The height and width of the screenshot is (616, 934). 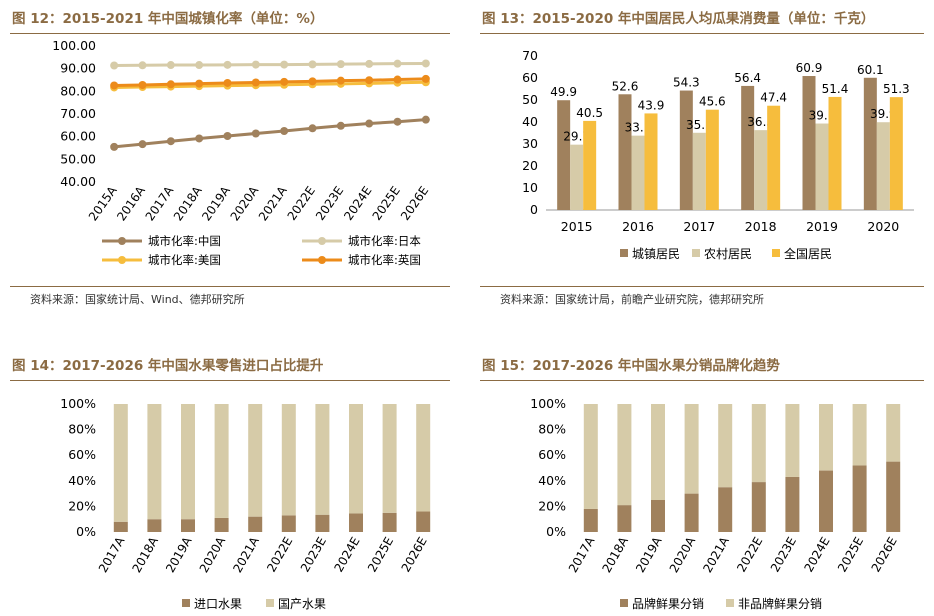 What do you see at coordinates (184, 260) in the screenshot?
I see `legend-label: 城市化率:美国` at bounding box center [184, 260].